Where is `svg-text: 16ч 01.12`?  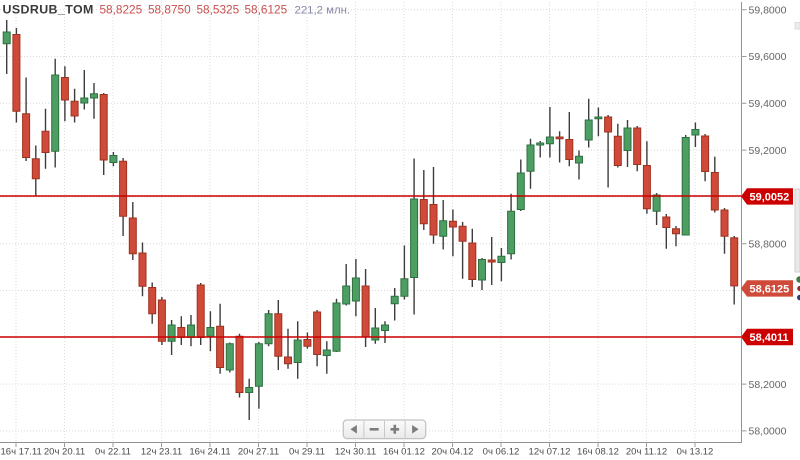 svg-text: 16ч 01.12 is located at coordinates (404, 452).